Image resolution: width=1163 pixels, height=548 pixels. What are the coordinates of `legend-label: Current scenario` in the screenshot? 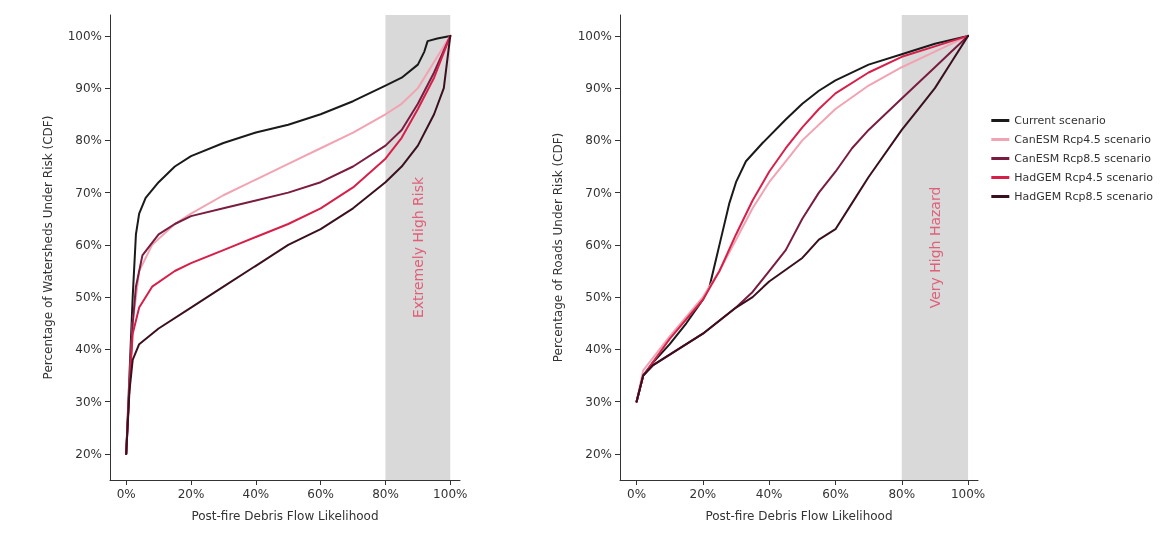 It's located at (1060, 120).